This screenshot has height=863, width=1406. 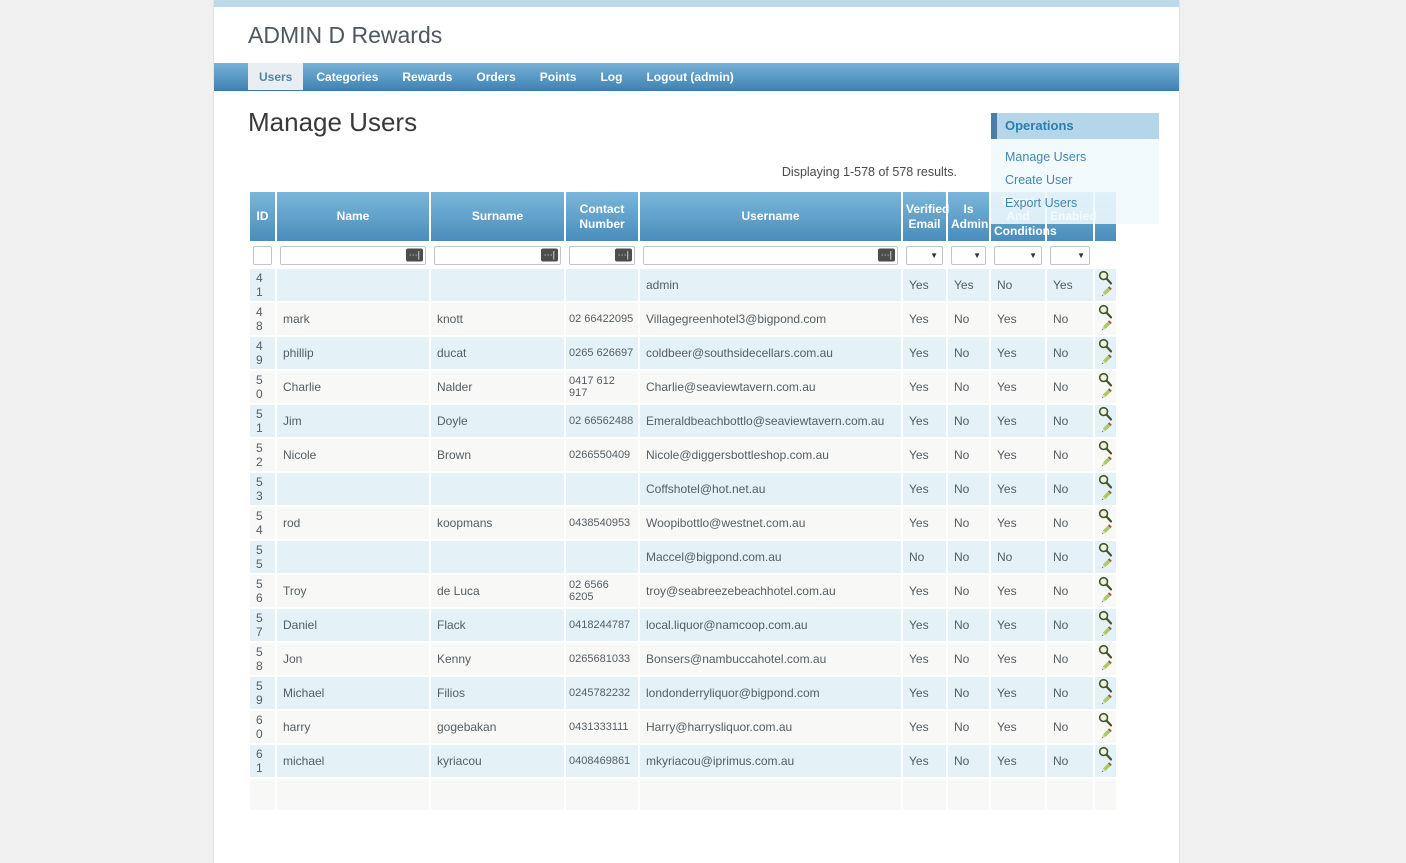 I want to click on cell-surname: Nalder, so click(x=497, y=387).